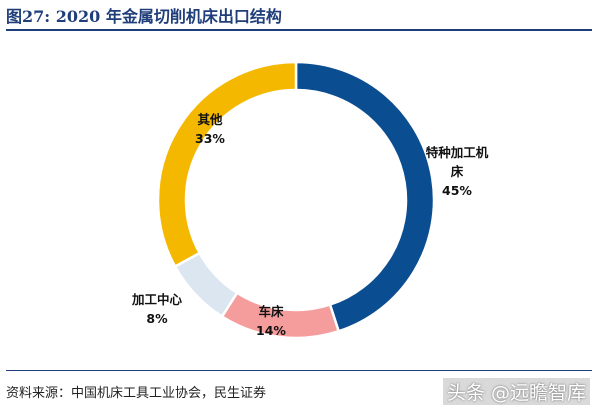  Describe the element at coordinates (271, 330) in the screenshot. I see `slice-percent: 14%` at that location.